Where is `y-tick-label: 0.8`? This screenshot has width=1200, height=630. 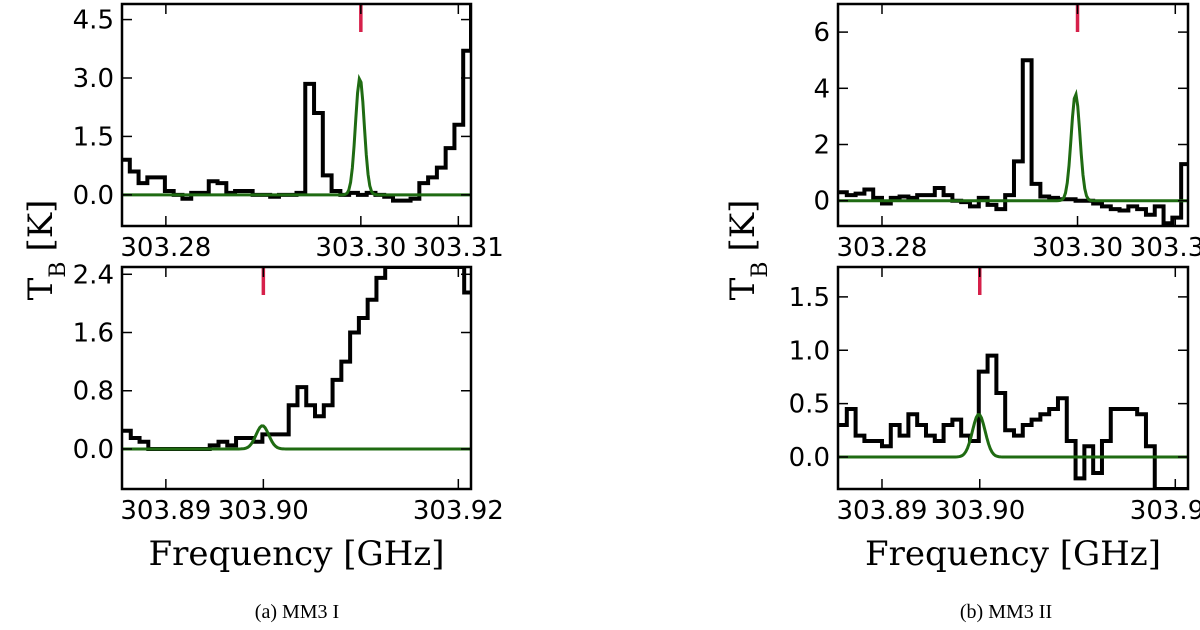 y-tick-label: 0.8 is located at coordinates (93, 392).